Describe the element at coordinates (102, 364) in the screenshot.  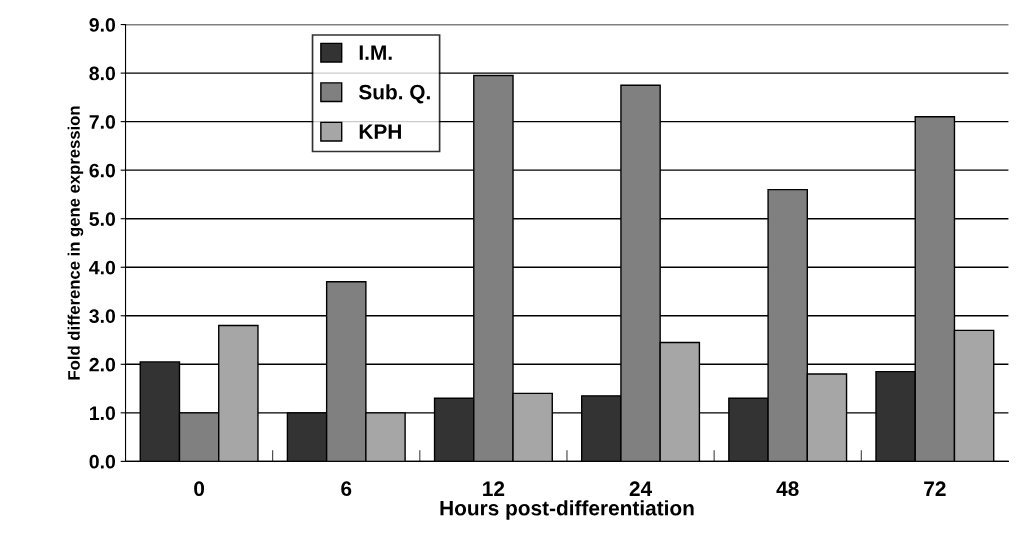
I see `y-tick-label: 2.0` at that location.